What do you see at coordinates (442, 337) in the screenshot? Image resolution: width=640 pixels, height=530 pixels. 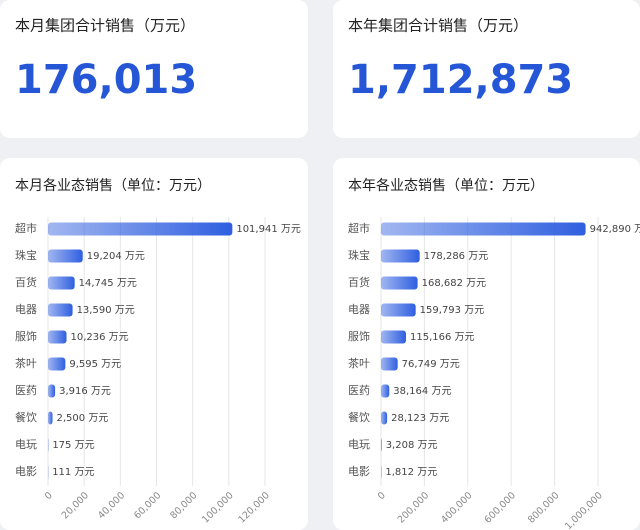 I see `value-label: 115,166 万元` at bounding box center [442, 337].